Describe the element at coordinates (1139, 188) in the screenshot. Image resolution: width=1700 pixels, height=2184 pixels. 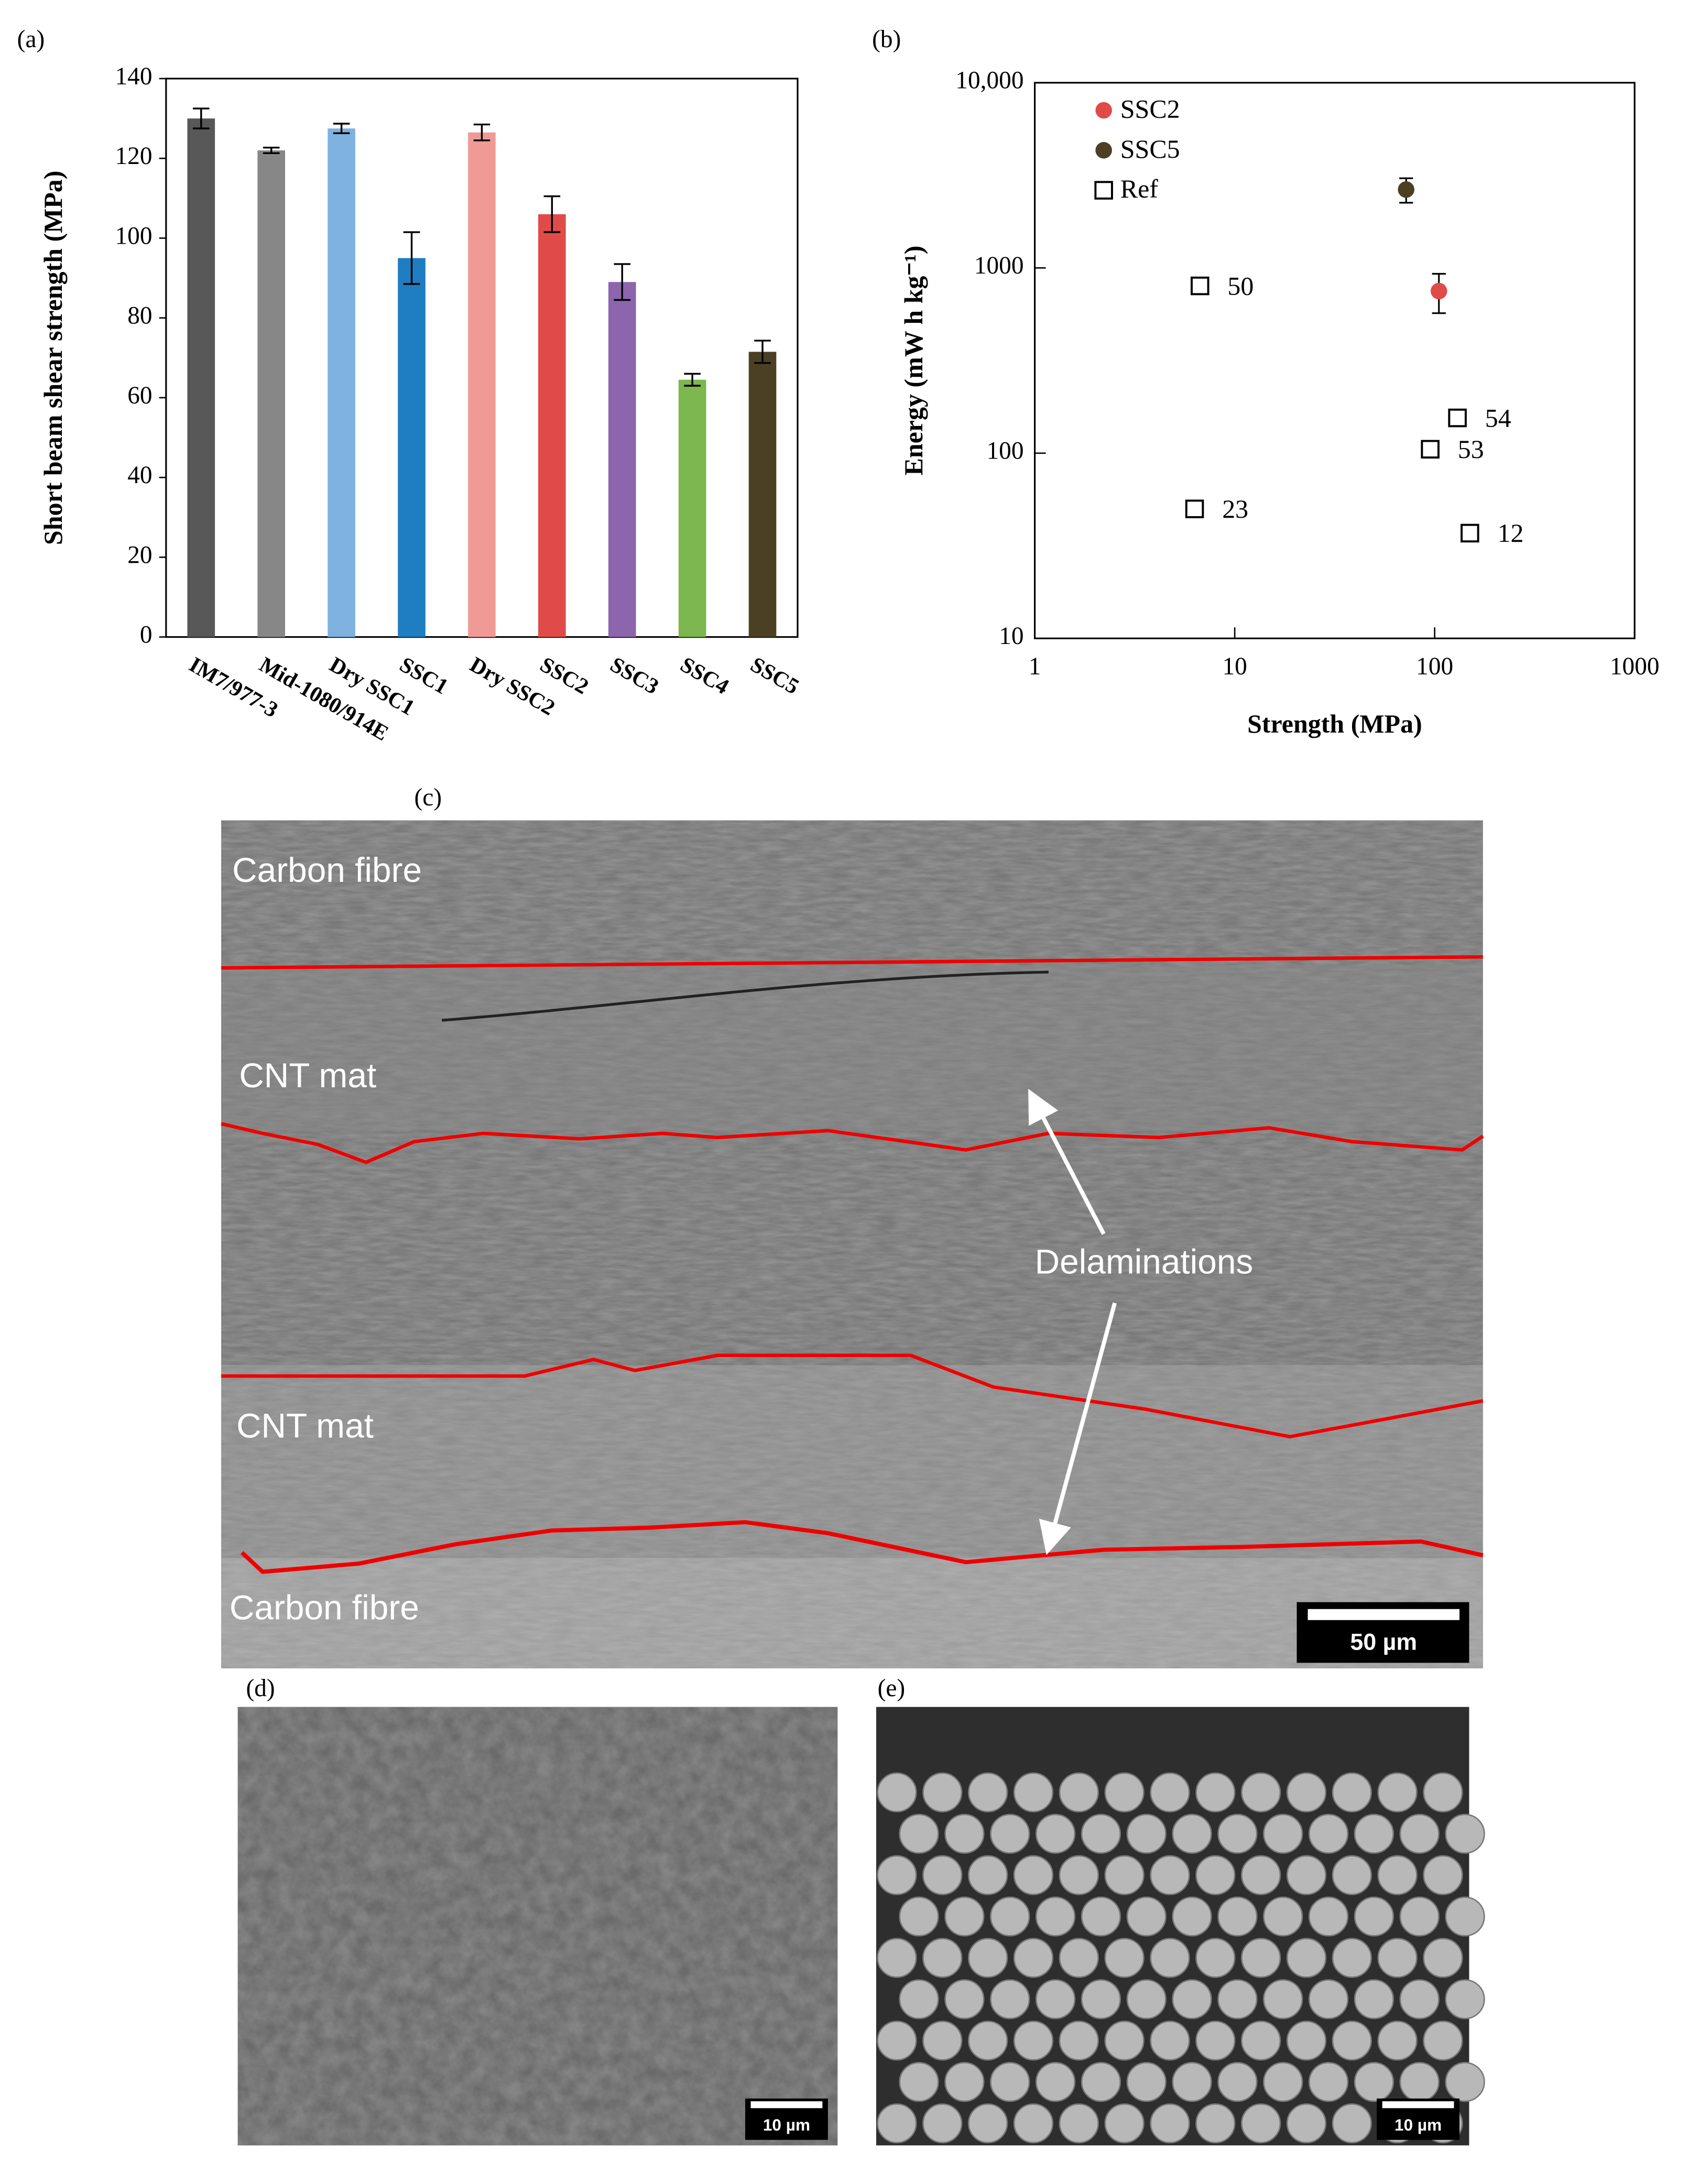
I see `legend-label: Ref` at that location.